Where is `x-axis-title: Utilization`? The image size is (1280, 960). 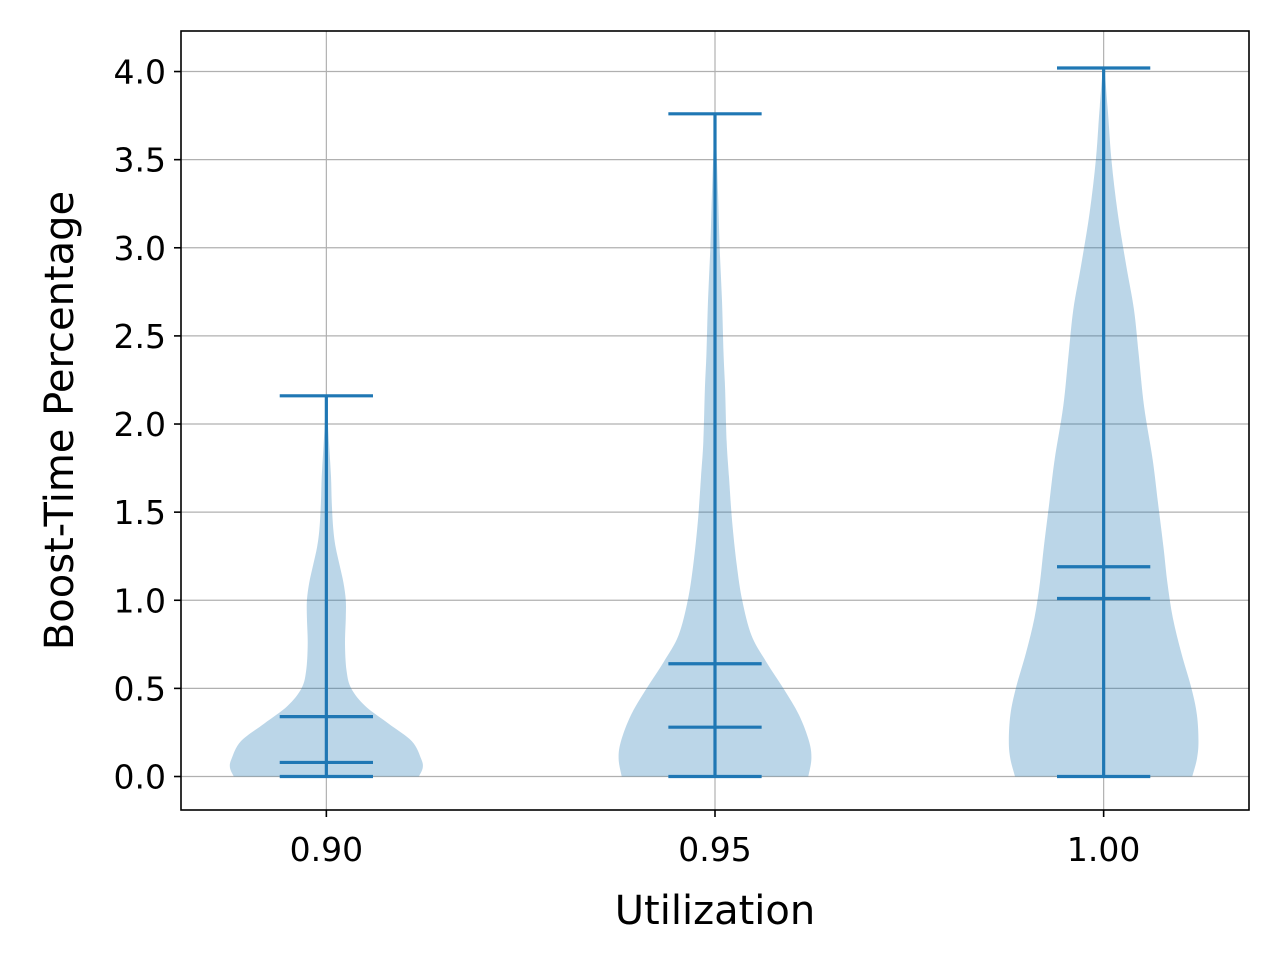
x-axis-title: Utilization is located at coordinates (715, 911).